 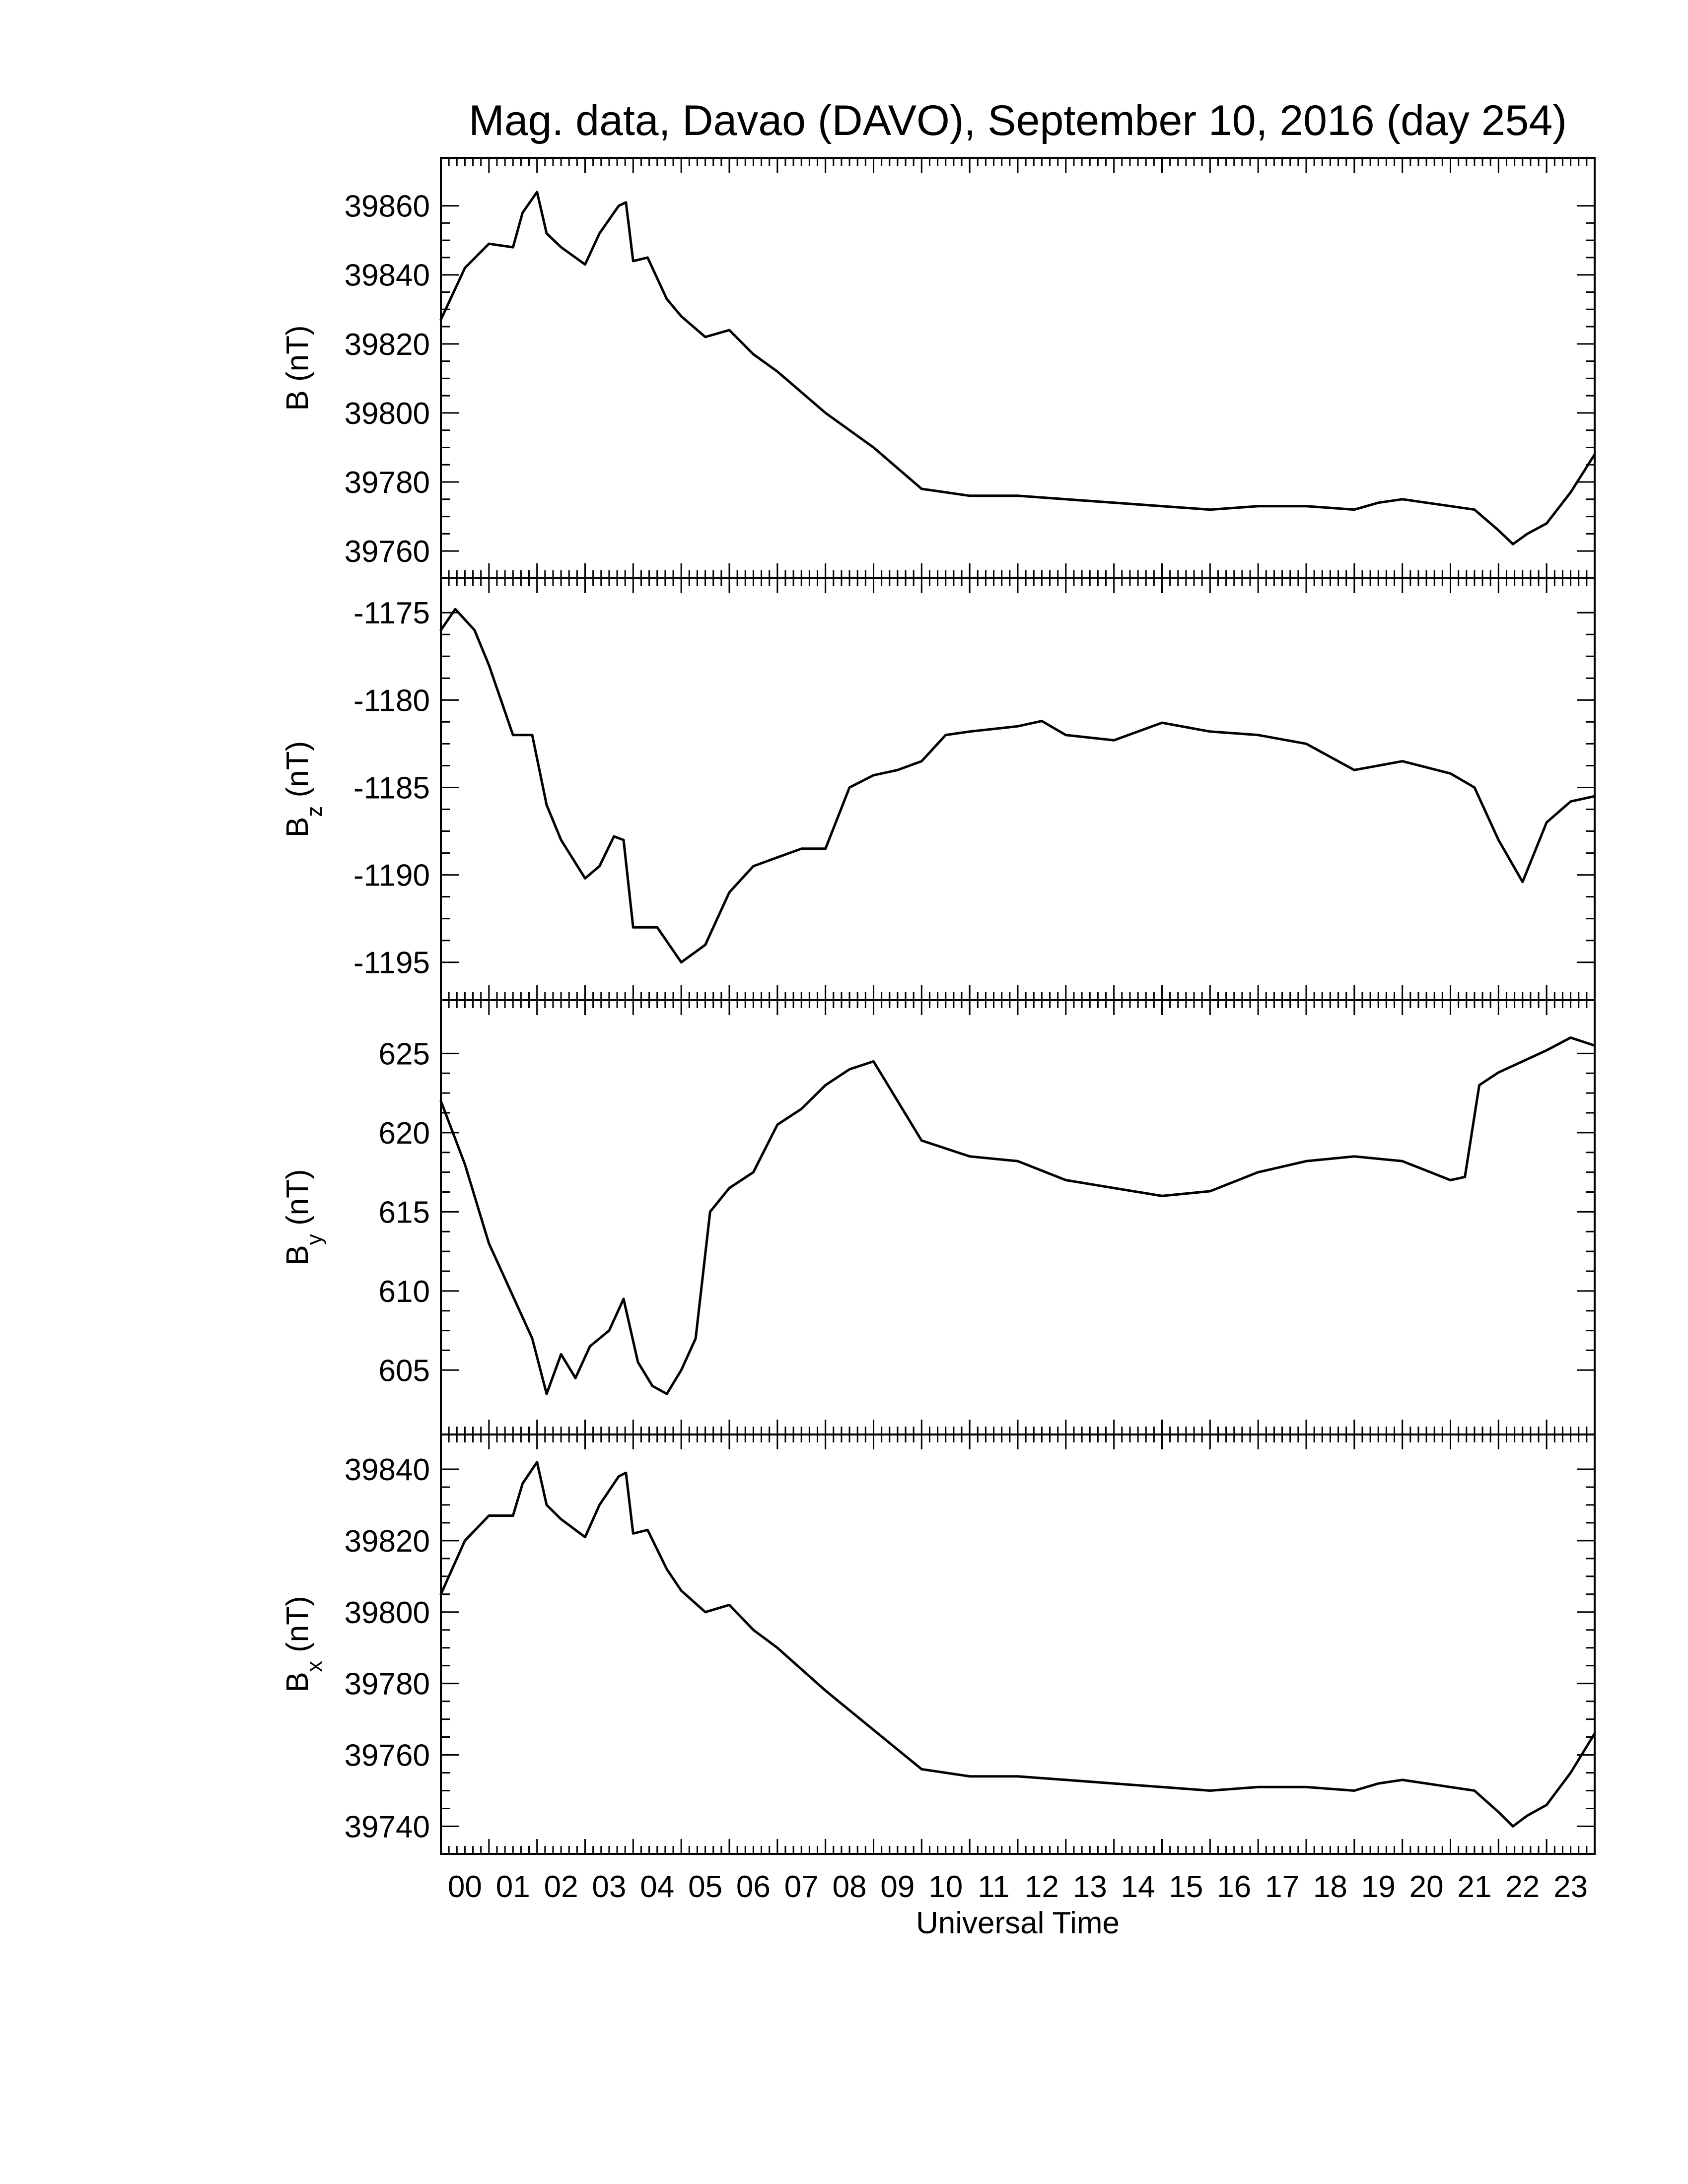 What do you see at coordinates (387, 207) in the screenshot?
I see `y-tick-label: 39860` at bounding box center [387, 207].